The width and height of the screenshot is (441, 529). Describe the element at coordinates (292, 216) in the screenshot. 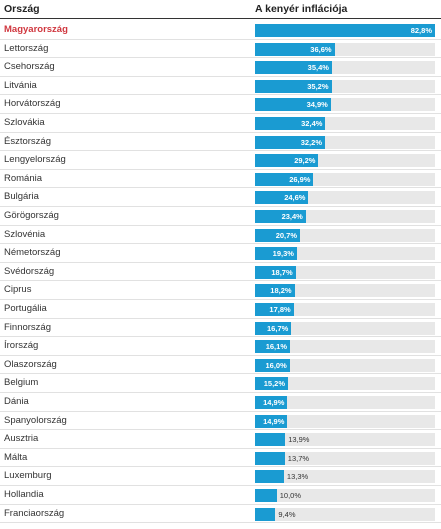

I see `data-label: 23,4%` at that location.